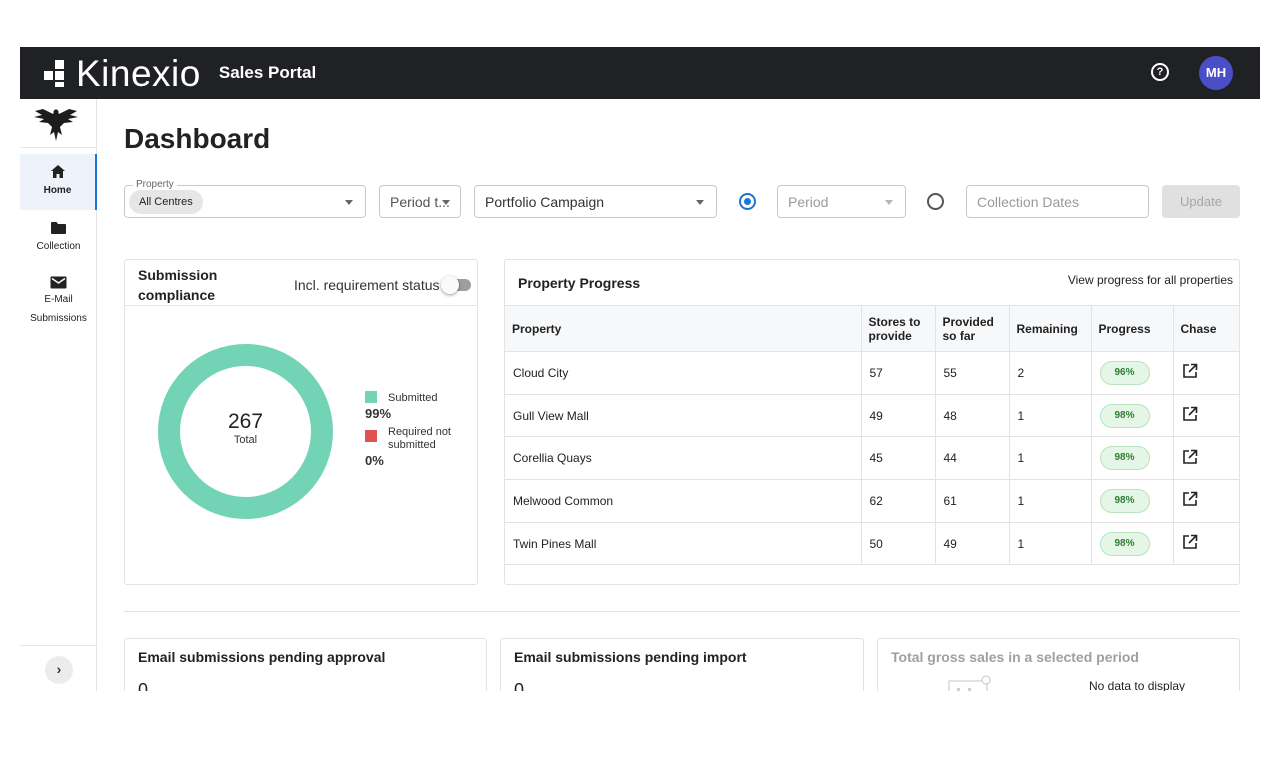  What do you see at coordinates (972, 501) in the screenshot?
I see `provided-cell: 61` at bounding box center [972, 501].